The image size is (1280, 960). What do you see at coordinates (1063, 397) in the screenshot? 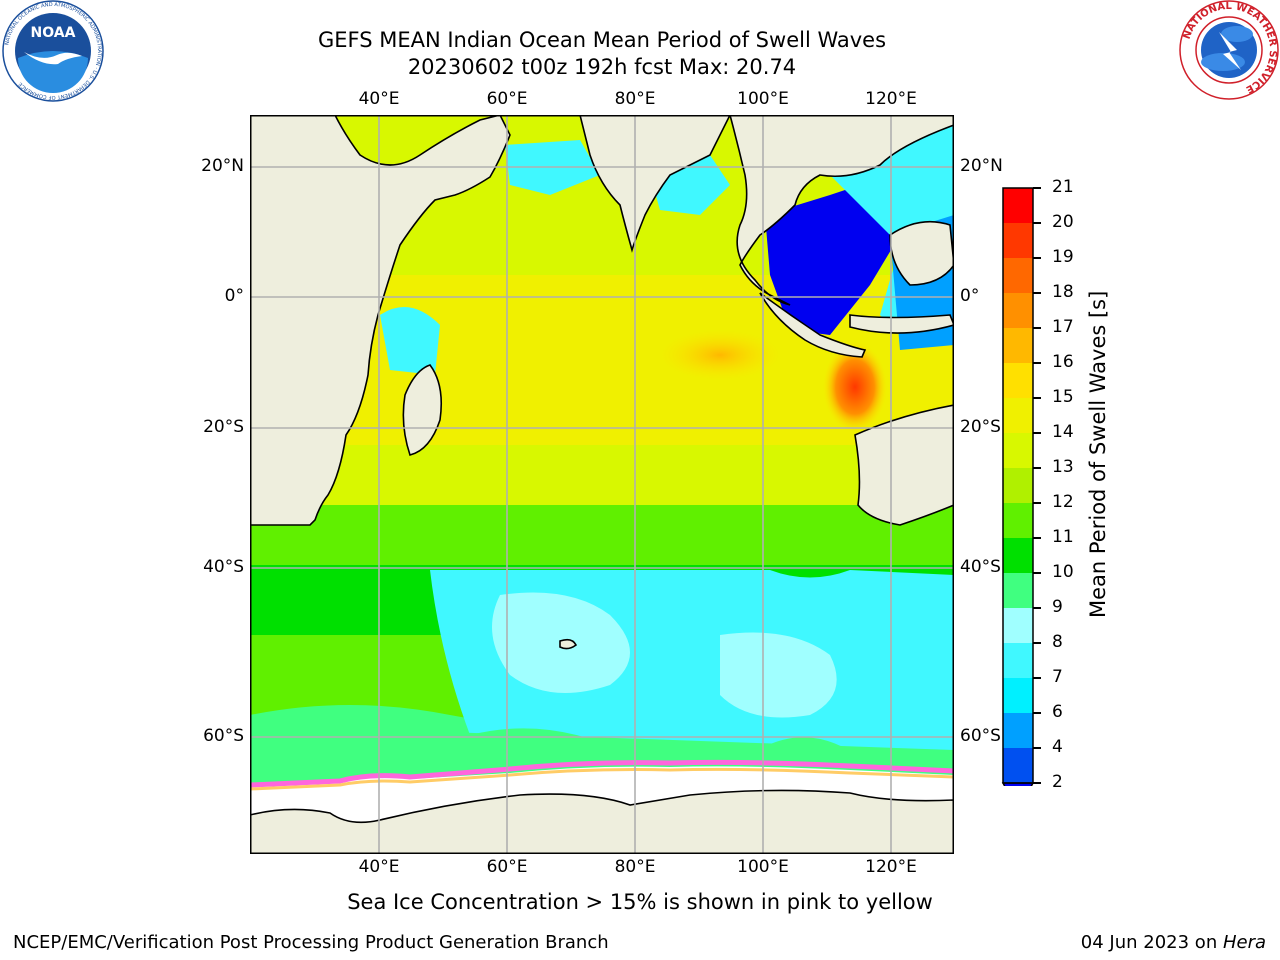
I see `colorbar-tick-label: 15` at bounding box center [1063, 397].